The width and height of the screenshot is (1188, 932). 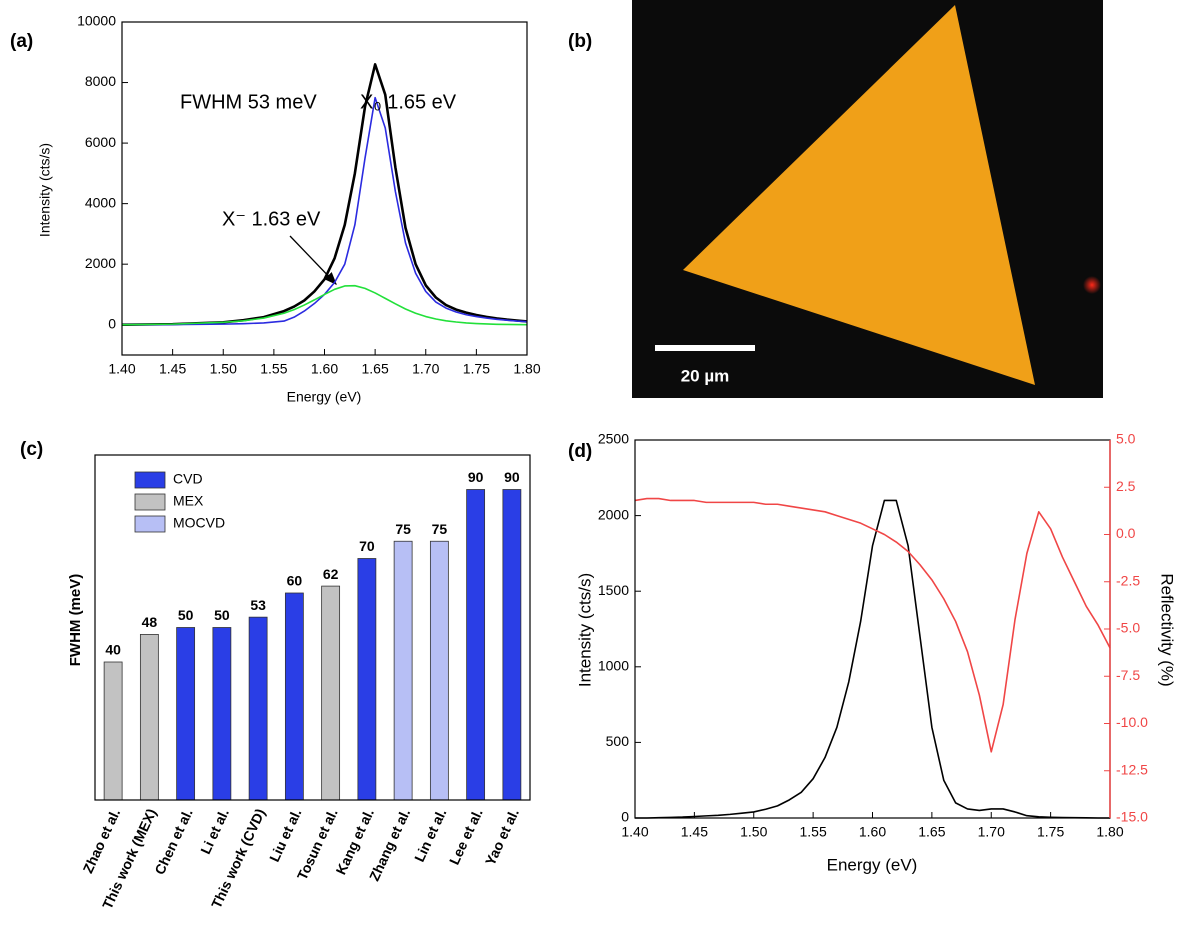 I want to click on y2-tick-label: -10.0, so click(x=1132, y=722).